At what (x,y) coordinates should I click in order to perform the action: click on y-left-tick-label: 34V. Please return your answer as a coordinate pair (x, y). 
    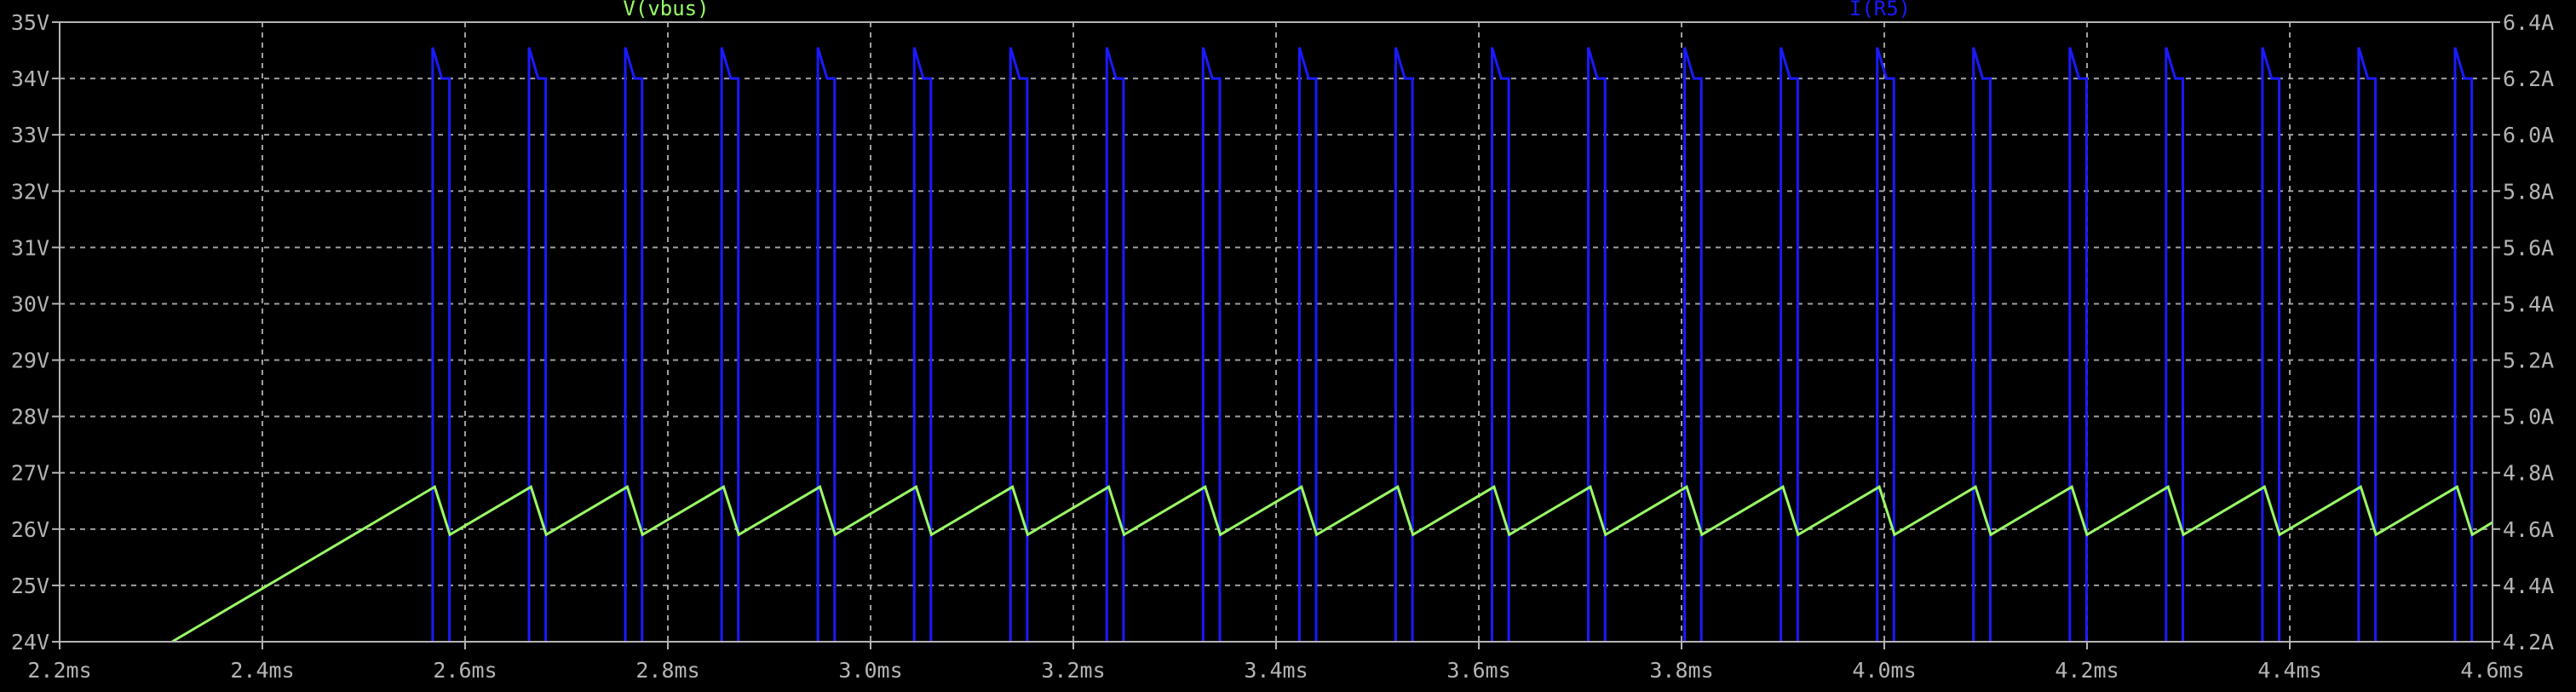
    Looking at the image, I should click on (30, 78).